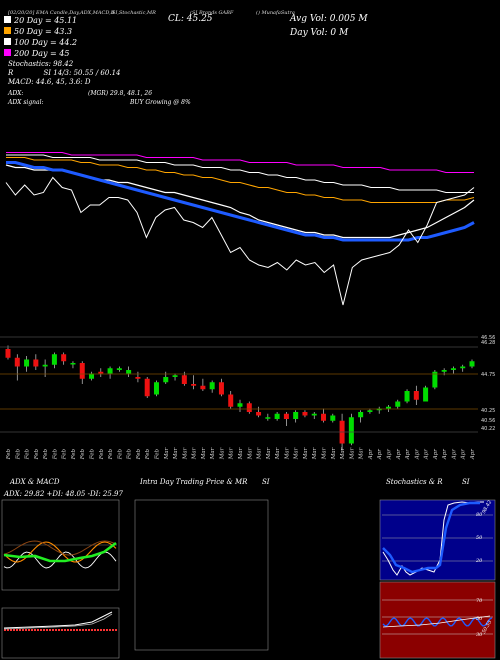  Describe the element at coordinates (315, 453) in the screenshot. I see `date-tick-label: 24 Mar` at that location.